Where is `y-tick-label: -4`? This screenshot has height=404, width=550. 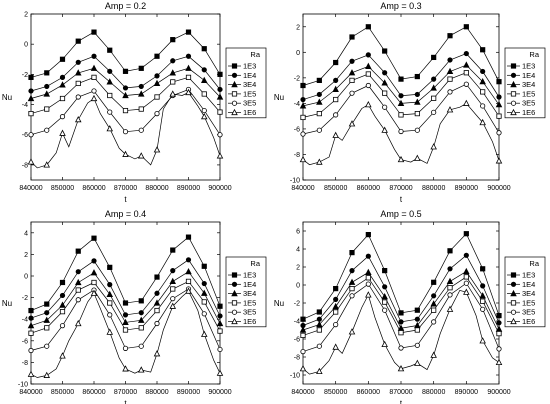
y-tick-label: -4 is located at coordinates (25, 105).